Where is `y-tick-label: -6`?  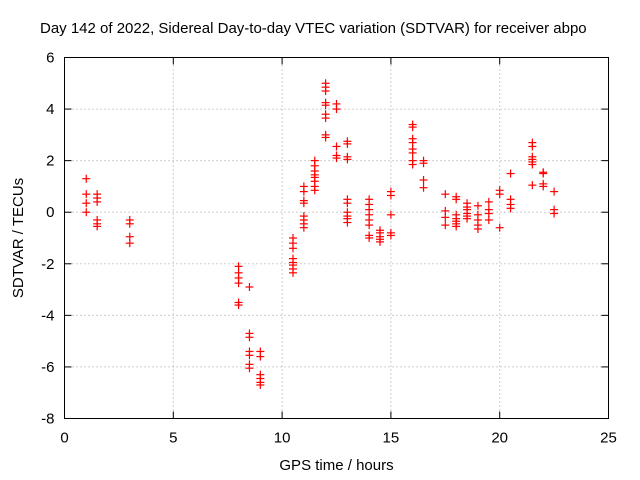
y-tick-label: -6 is located at coordinates (47, 367).